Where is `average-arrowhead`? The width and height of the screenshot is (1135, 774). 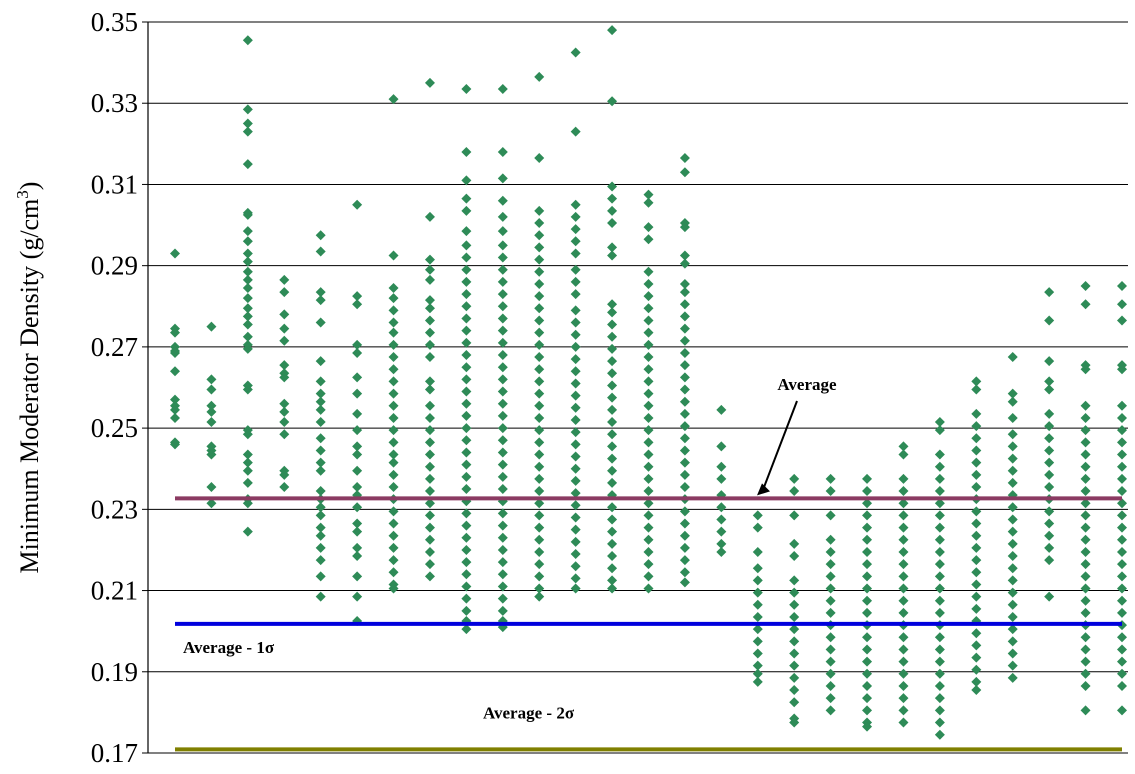
average-arrowhead is located at coordinates (763, 489).